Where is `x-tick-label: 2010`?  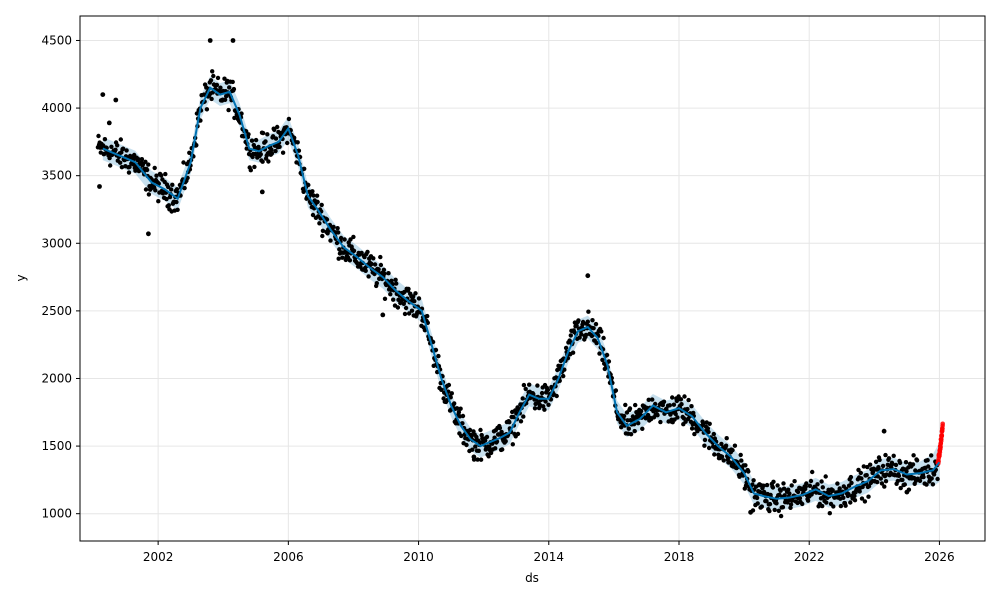 x-tick-label: 2010 is located at coordinates (418, 557).